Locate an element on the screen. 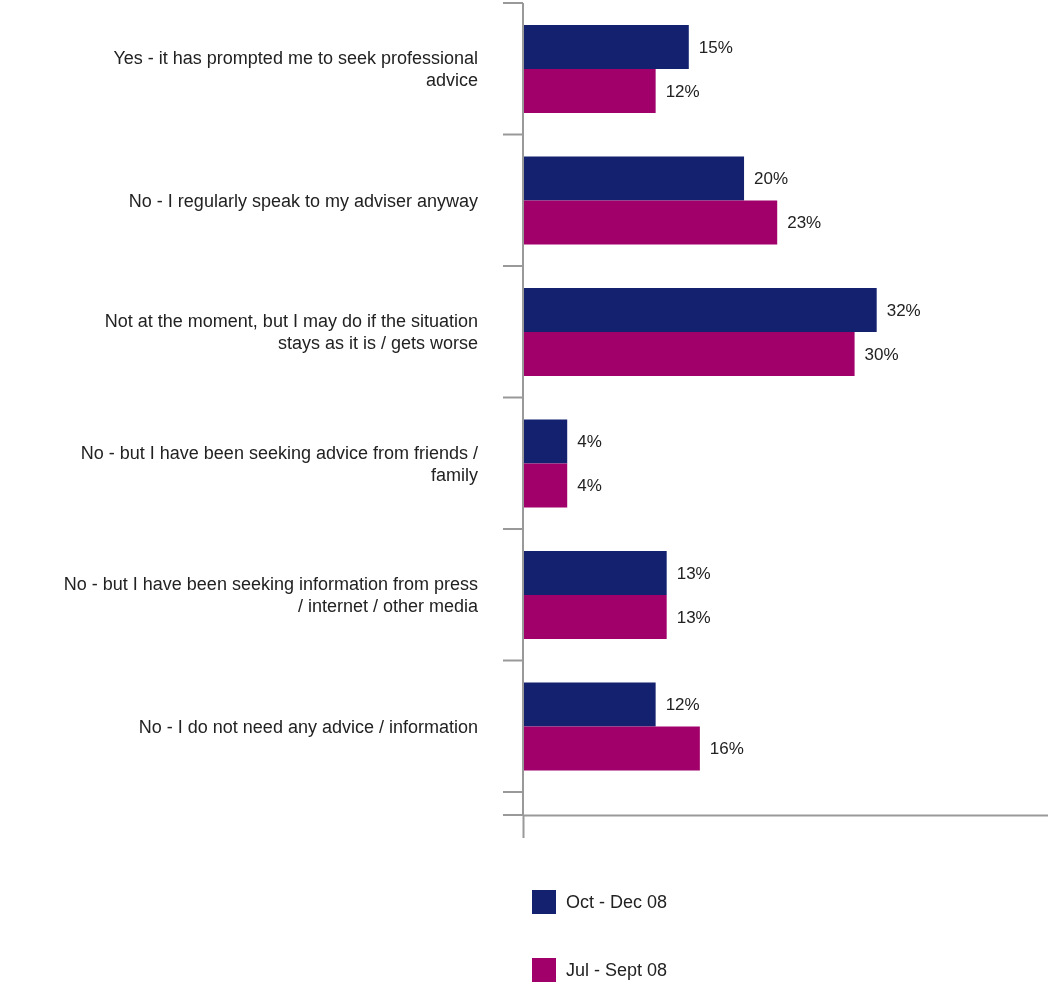 This screenshot has height=994, width=1048. legend-label: Oct - Dec 08 is located at coordinates (617, 902).